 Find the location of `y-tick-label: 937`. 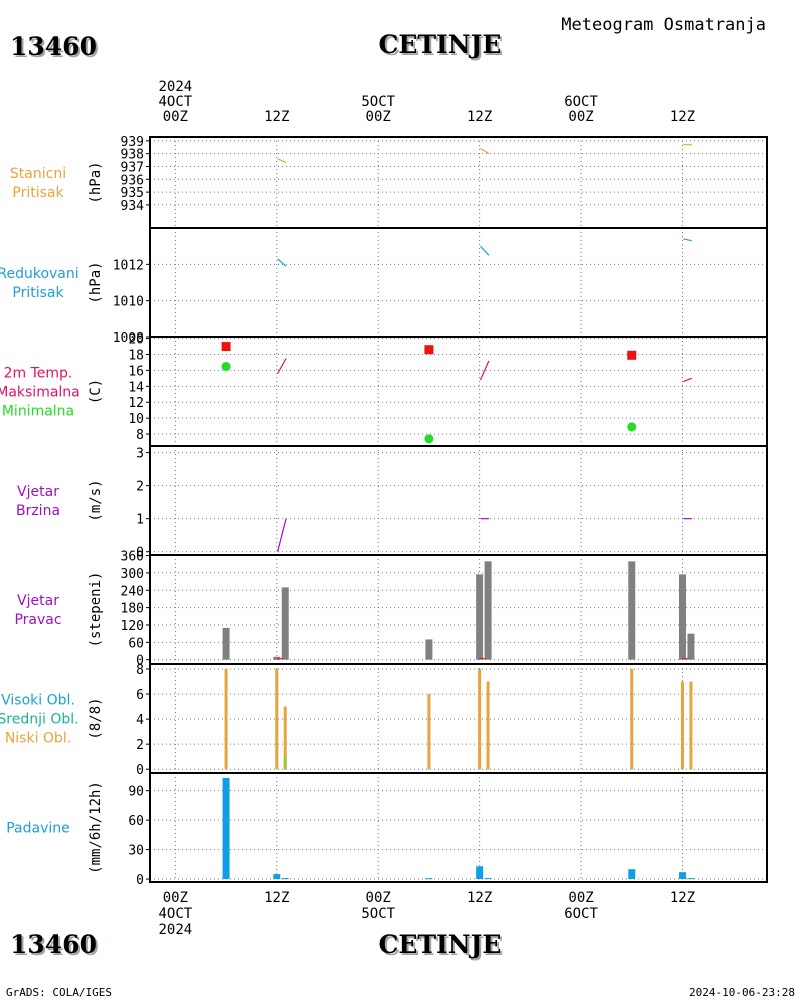

y-tick-label: 937 is located at coordinates (132, 167).